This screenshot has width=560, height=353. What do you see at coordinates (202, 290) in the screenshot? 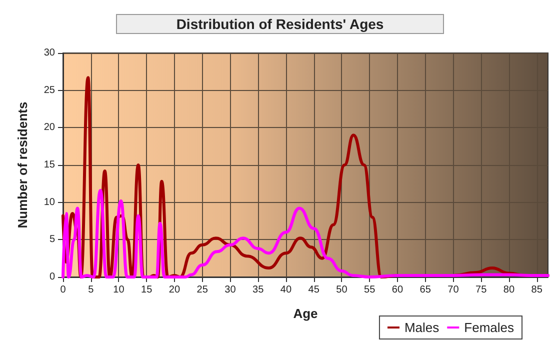
I see `x-tick-label: 25` at bounding box center [202, 290].